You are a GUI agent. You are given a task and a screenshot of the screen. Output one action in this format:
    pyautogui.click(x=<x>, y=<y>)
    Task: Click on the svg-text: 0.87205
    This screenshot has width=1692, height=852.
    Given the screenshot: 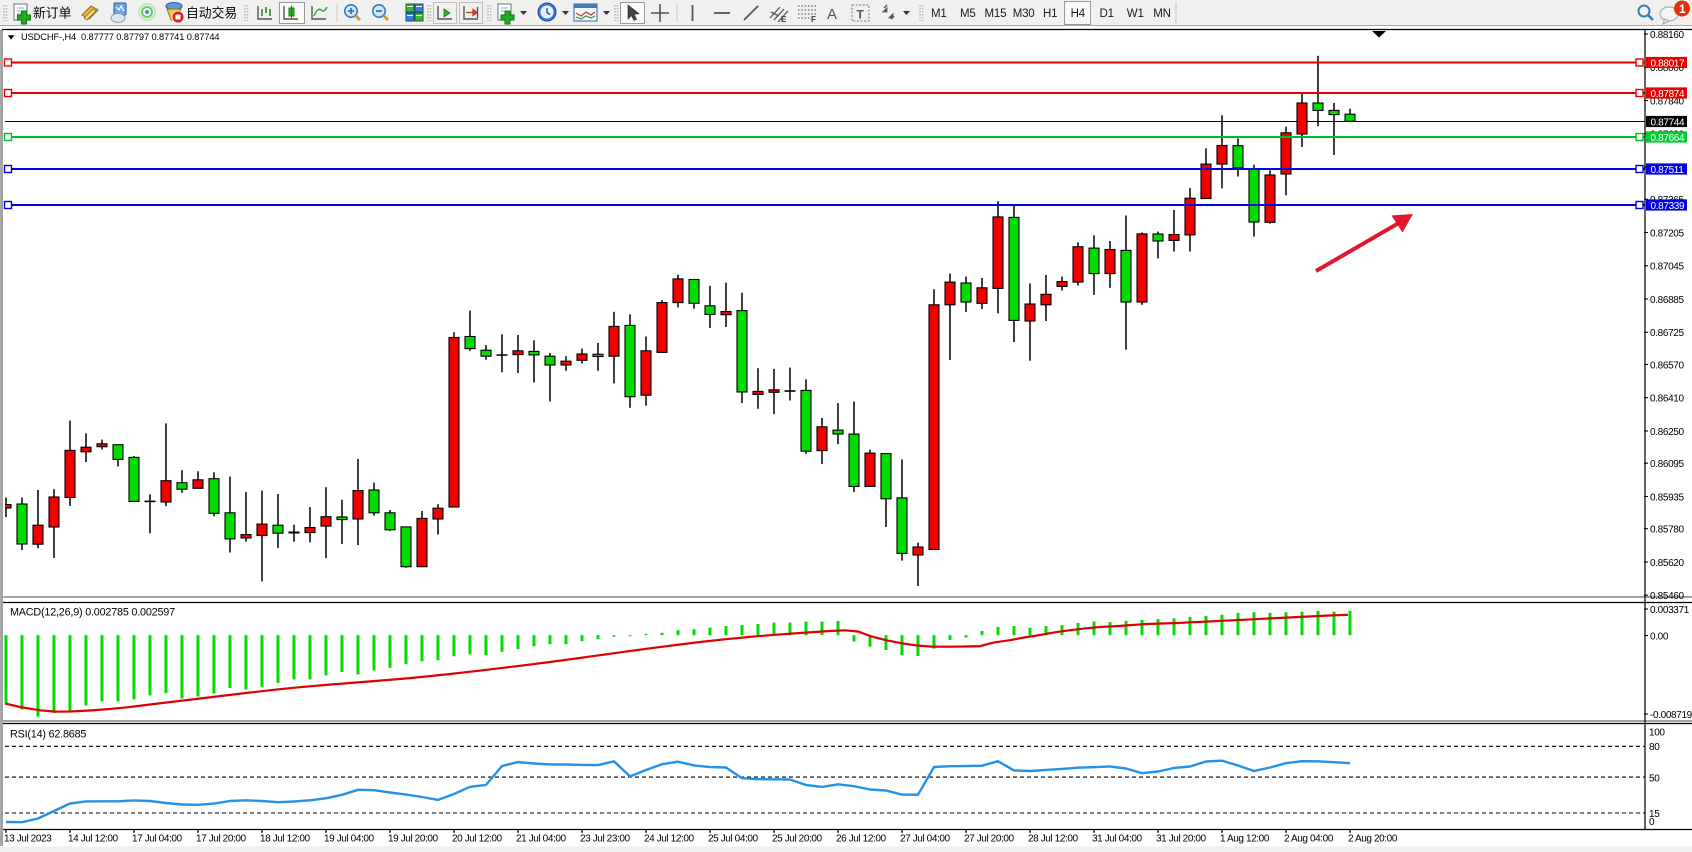 What is the action you would take?
    pyautogui.click(x=1667, y=233)
    